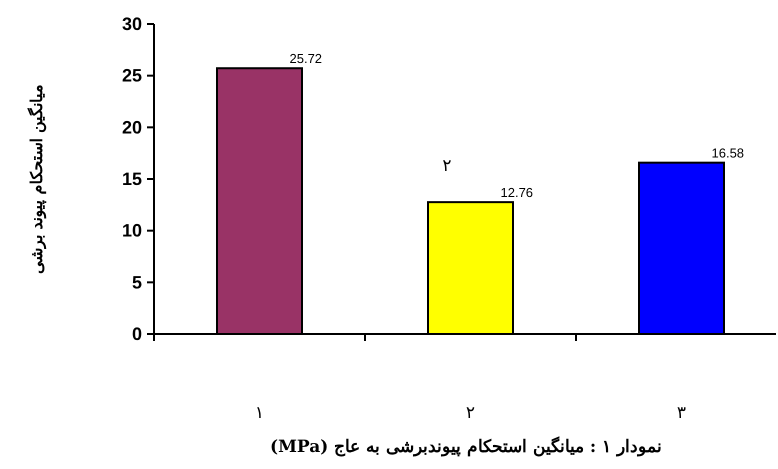 This screenshot has width=778, height=469. I want to click on y-axis-title: میانگین استحکام پیوند برشی, so click(37, 179).